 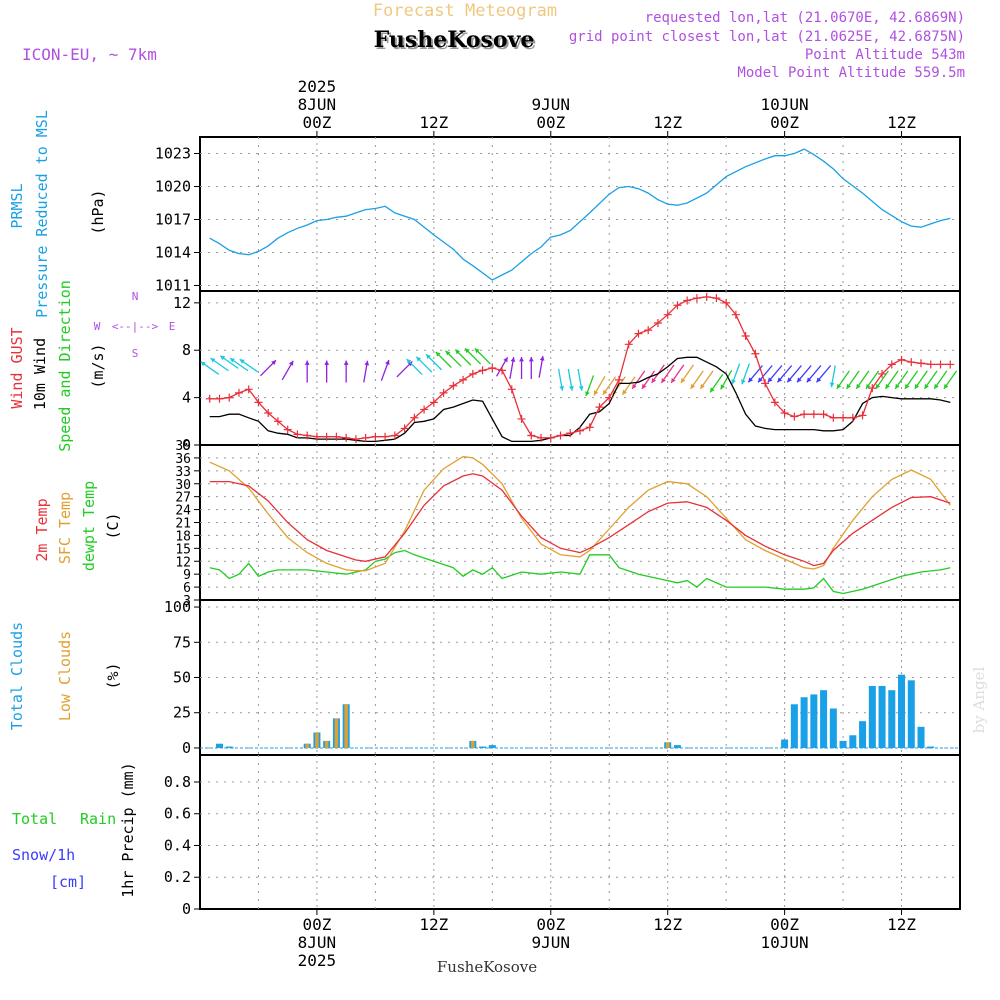 I want to click on top-time-tick-label: 8JUN, so click(x=317, y=104).